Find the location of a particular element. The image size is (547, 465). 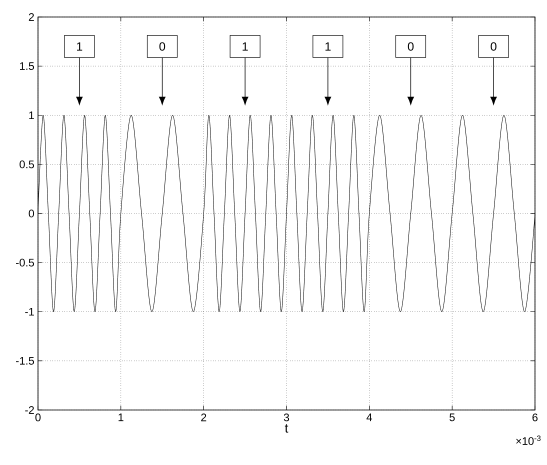

x-axis-title: t is located at coordinates (286, 428).